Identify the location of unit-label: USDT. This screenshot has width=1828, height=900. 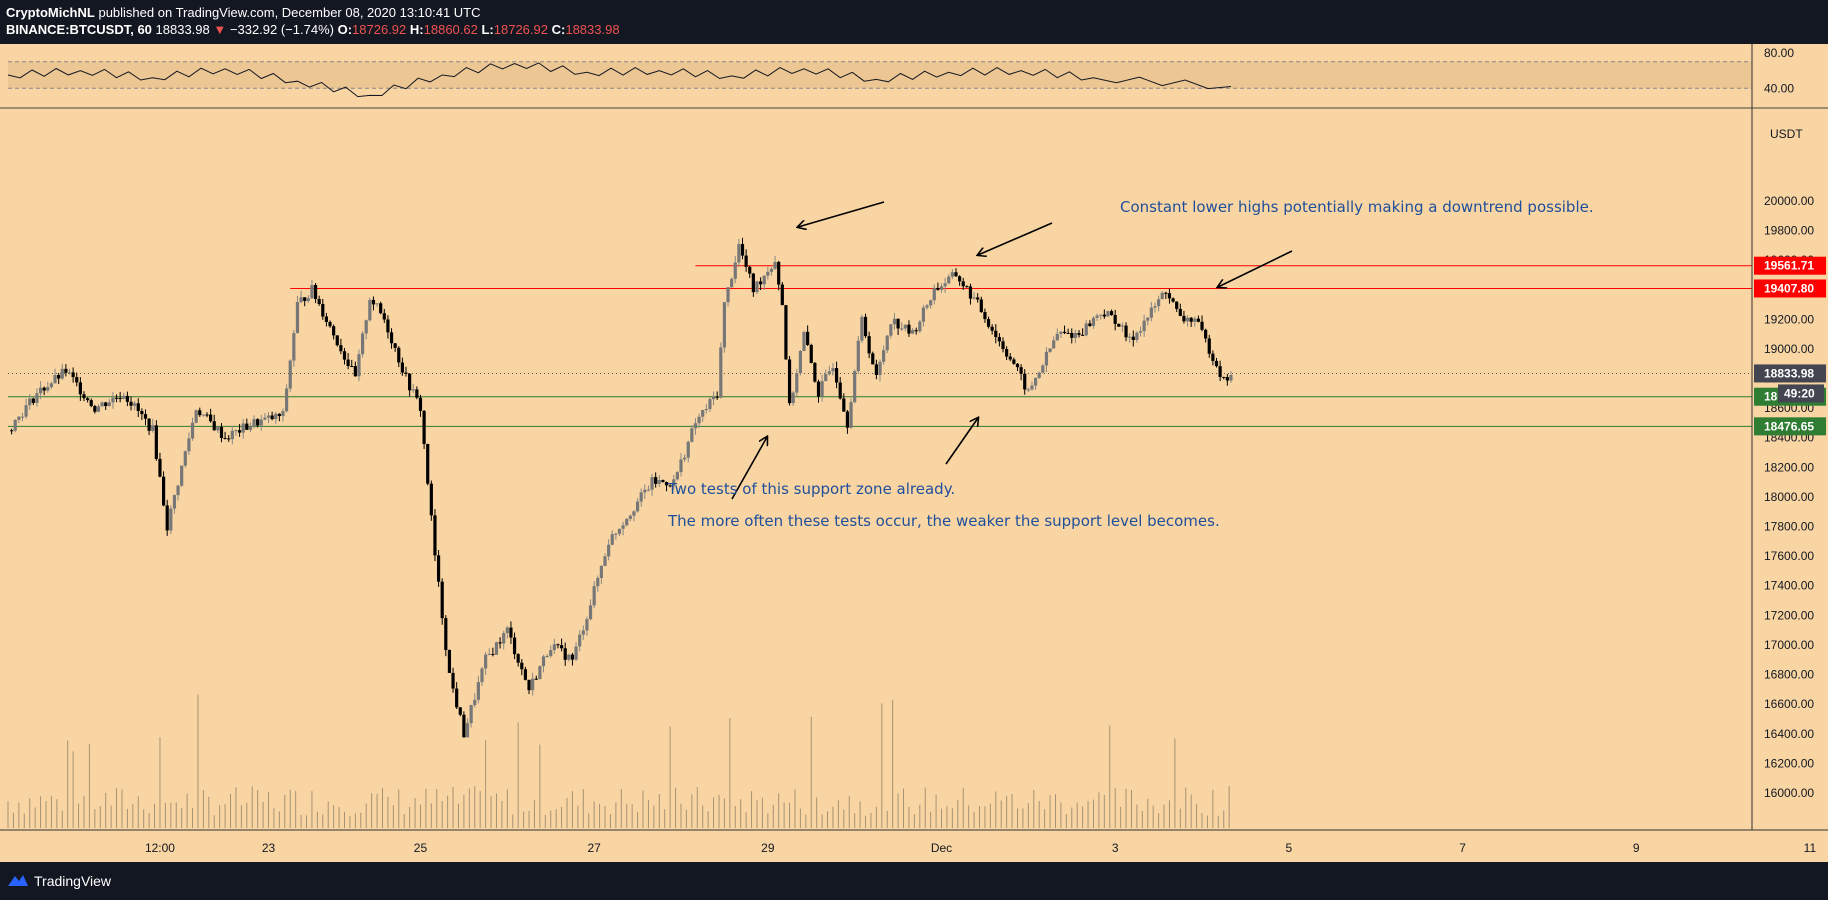
(1786, 134).